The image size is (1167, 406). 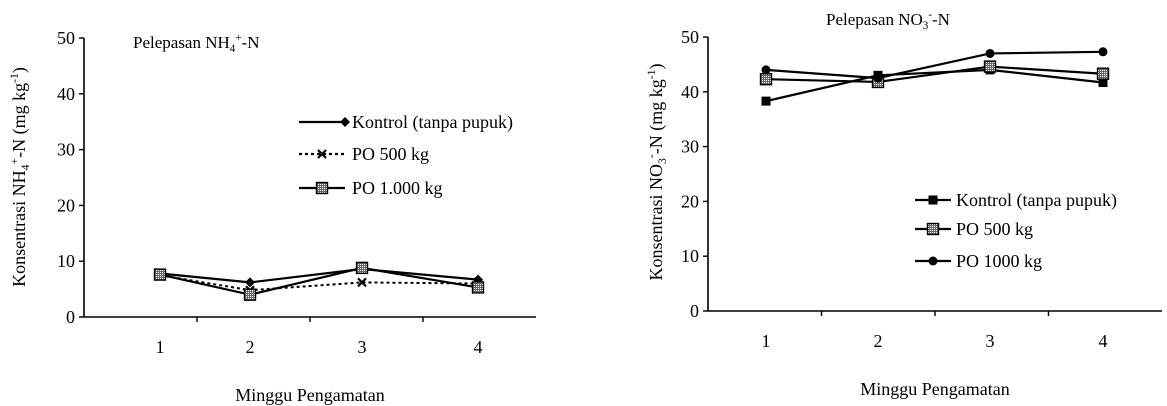 What do you see at coordinates (397, 188) in the screenshot?
I see `legend-label: PO 1.000 kg` at bounding box center [397, 188].